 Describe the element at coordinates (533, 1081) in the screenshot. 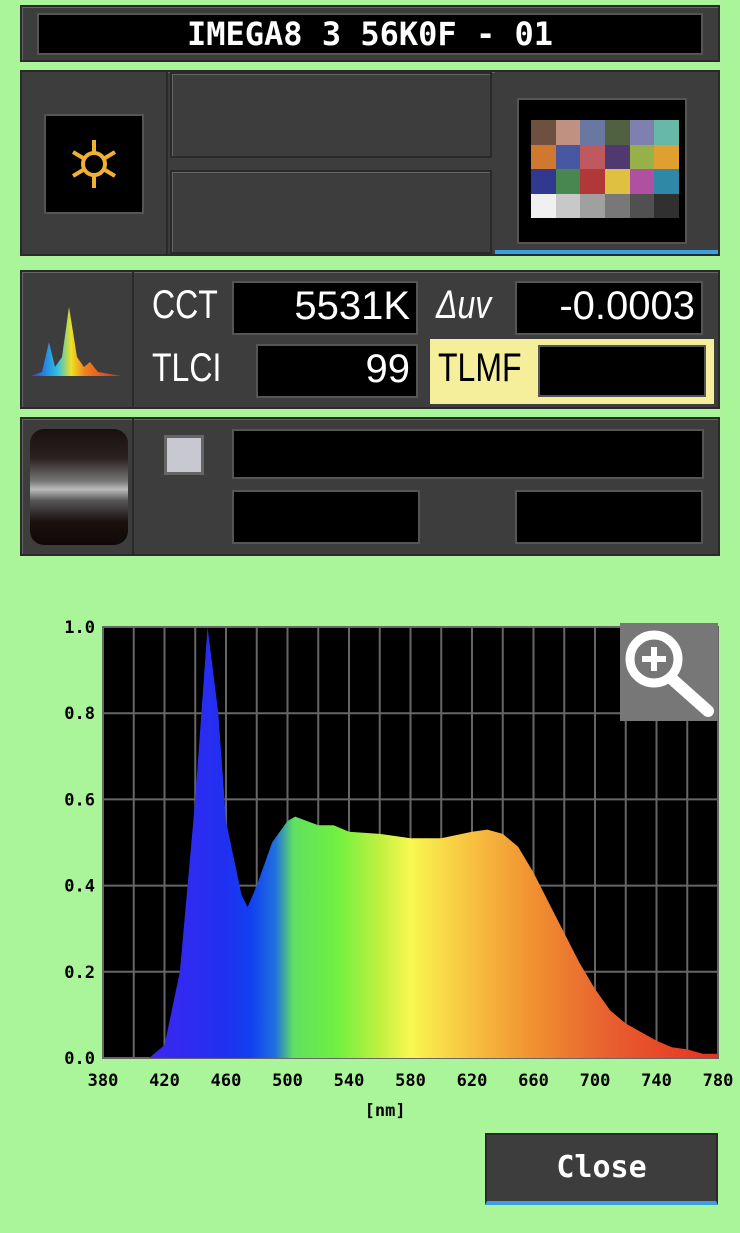

I see `x-tick-label: 660` at that location.